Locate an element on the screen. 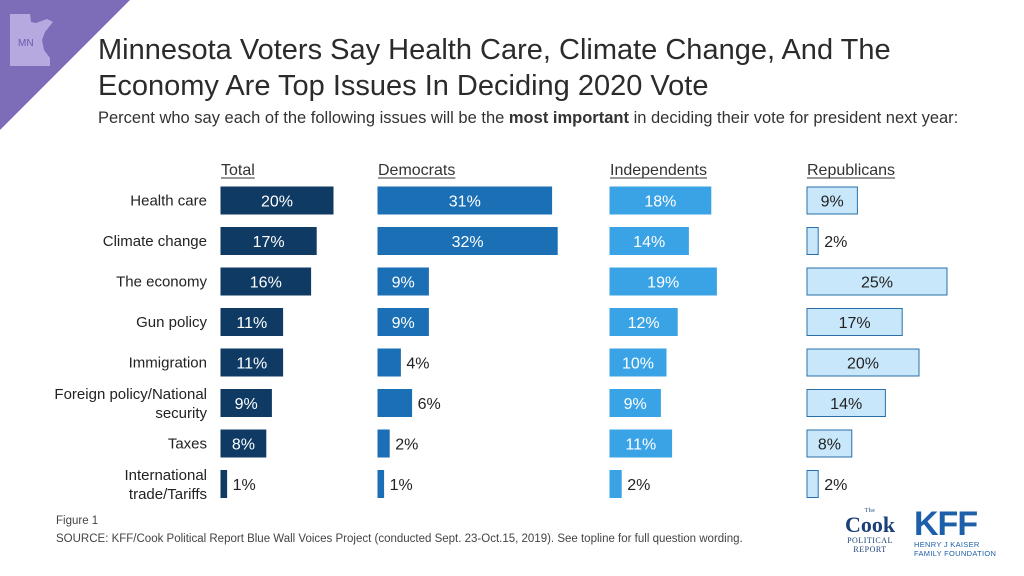 Image resolution: width=1024 pixels, height=576 pixels. series-header: Total is located at coordinates (238, 170).